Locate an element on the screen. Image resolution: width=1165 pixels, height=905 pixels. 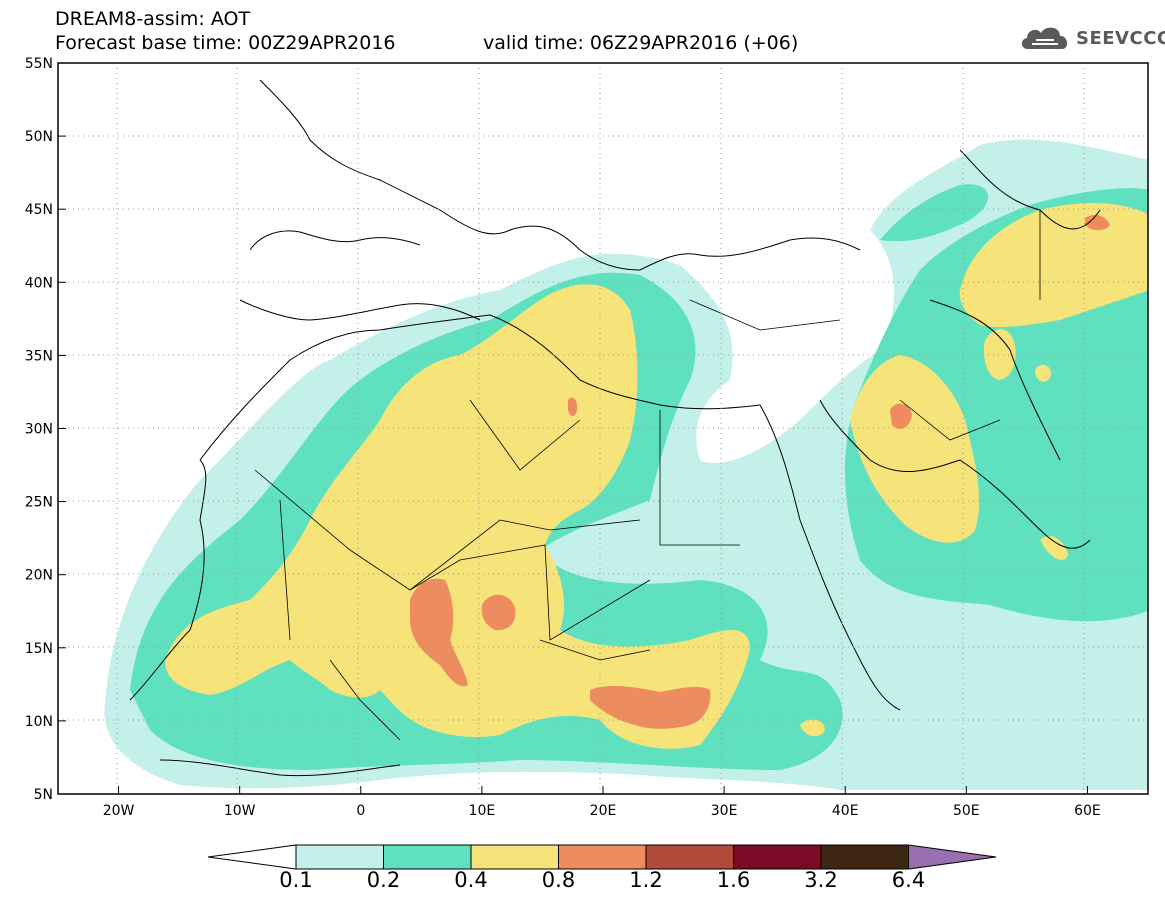
colorbar-label: 3.2 is located at coordinates (821, 880).